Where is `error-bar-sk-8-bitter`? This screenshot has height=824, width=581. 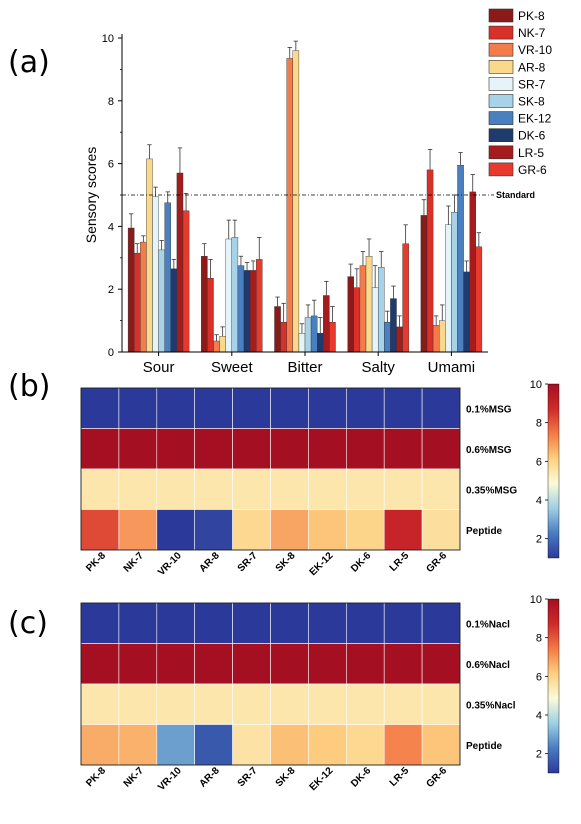
error-bar-sk-8-bitter is located at coordinates (308, 311).